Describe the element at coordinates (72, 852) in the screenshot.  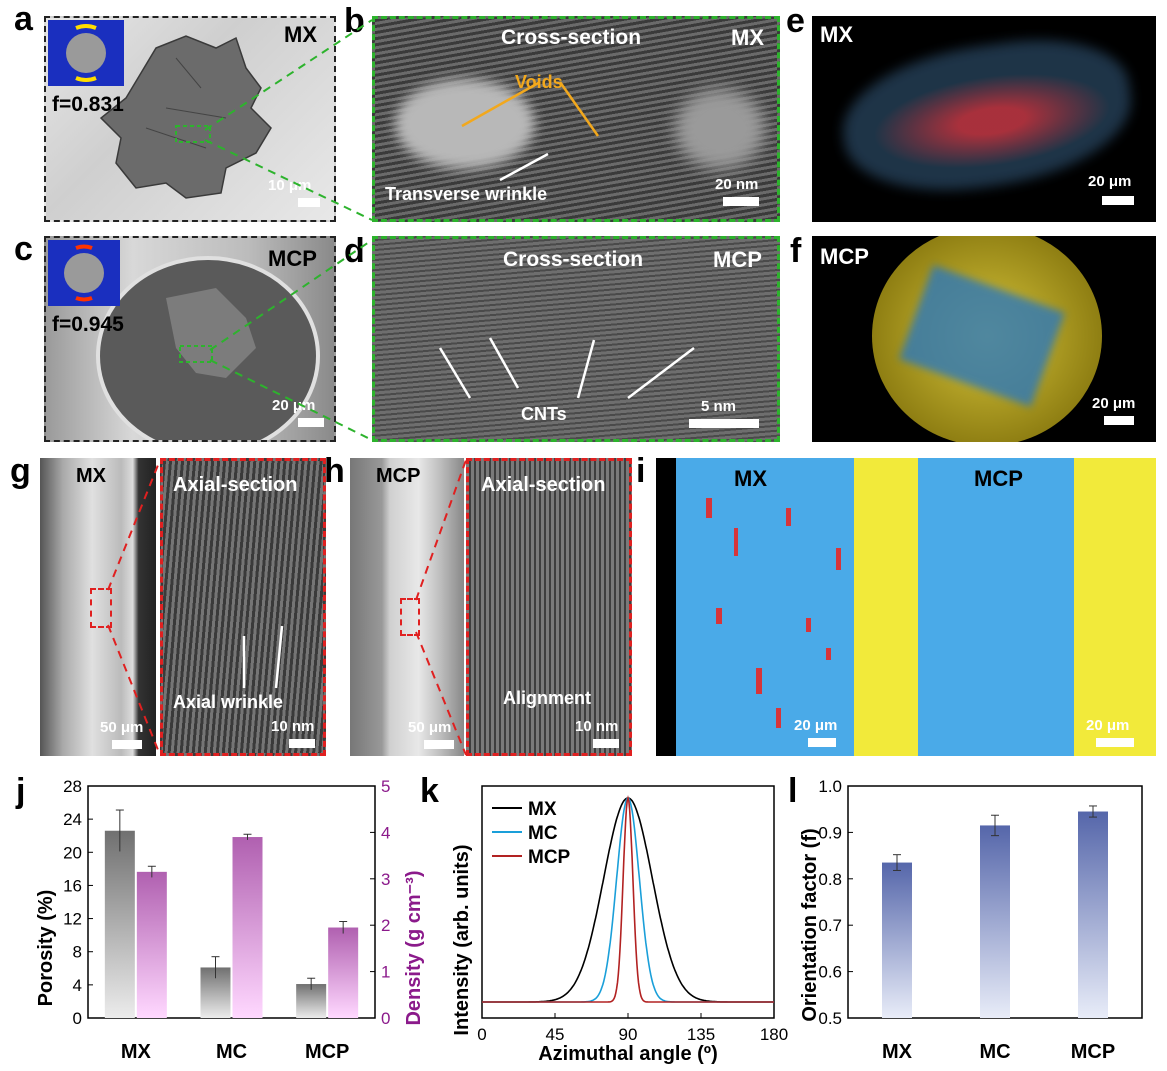
I see `y-tick-label: 20` at that location.